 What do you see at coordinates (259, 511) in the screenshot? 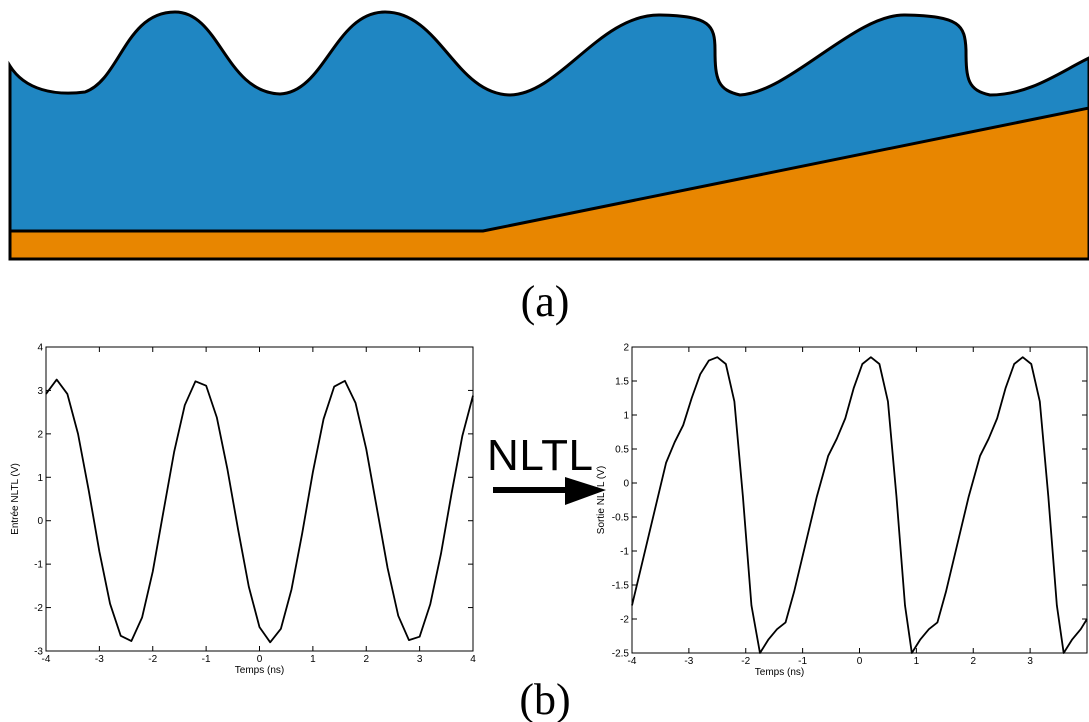
I see `data-line` at bounding box center [259, 511].